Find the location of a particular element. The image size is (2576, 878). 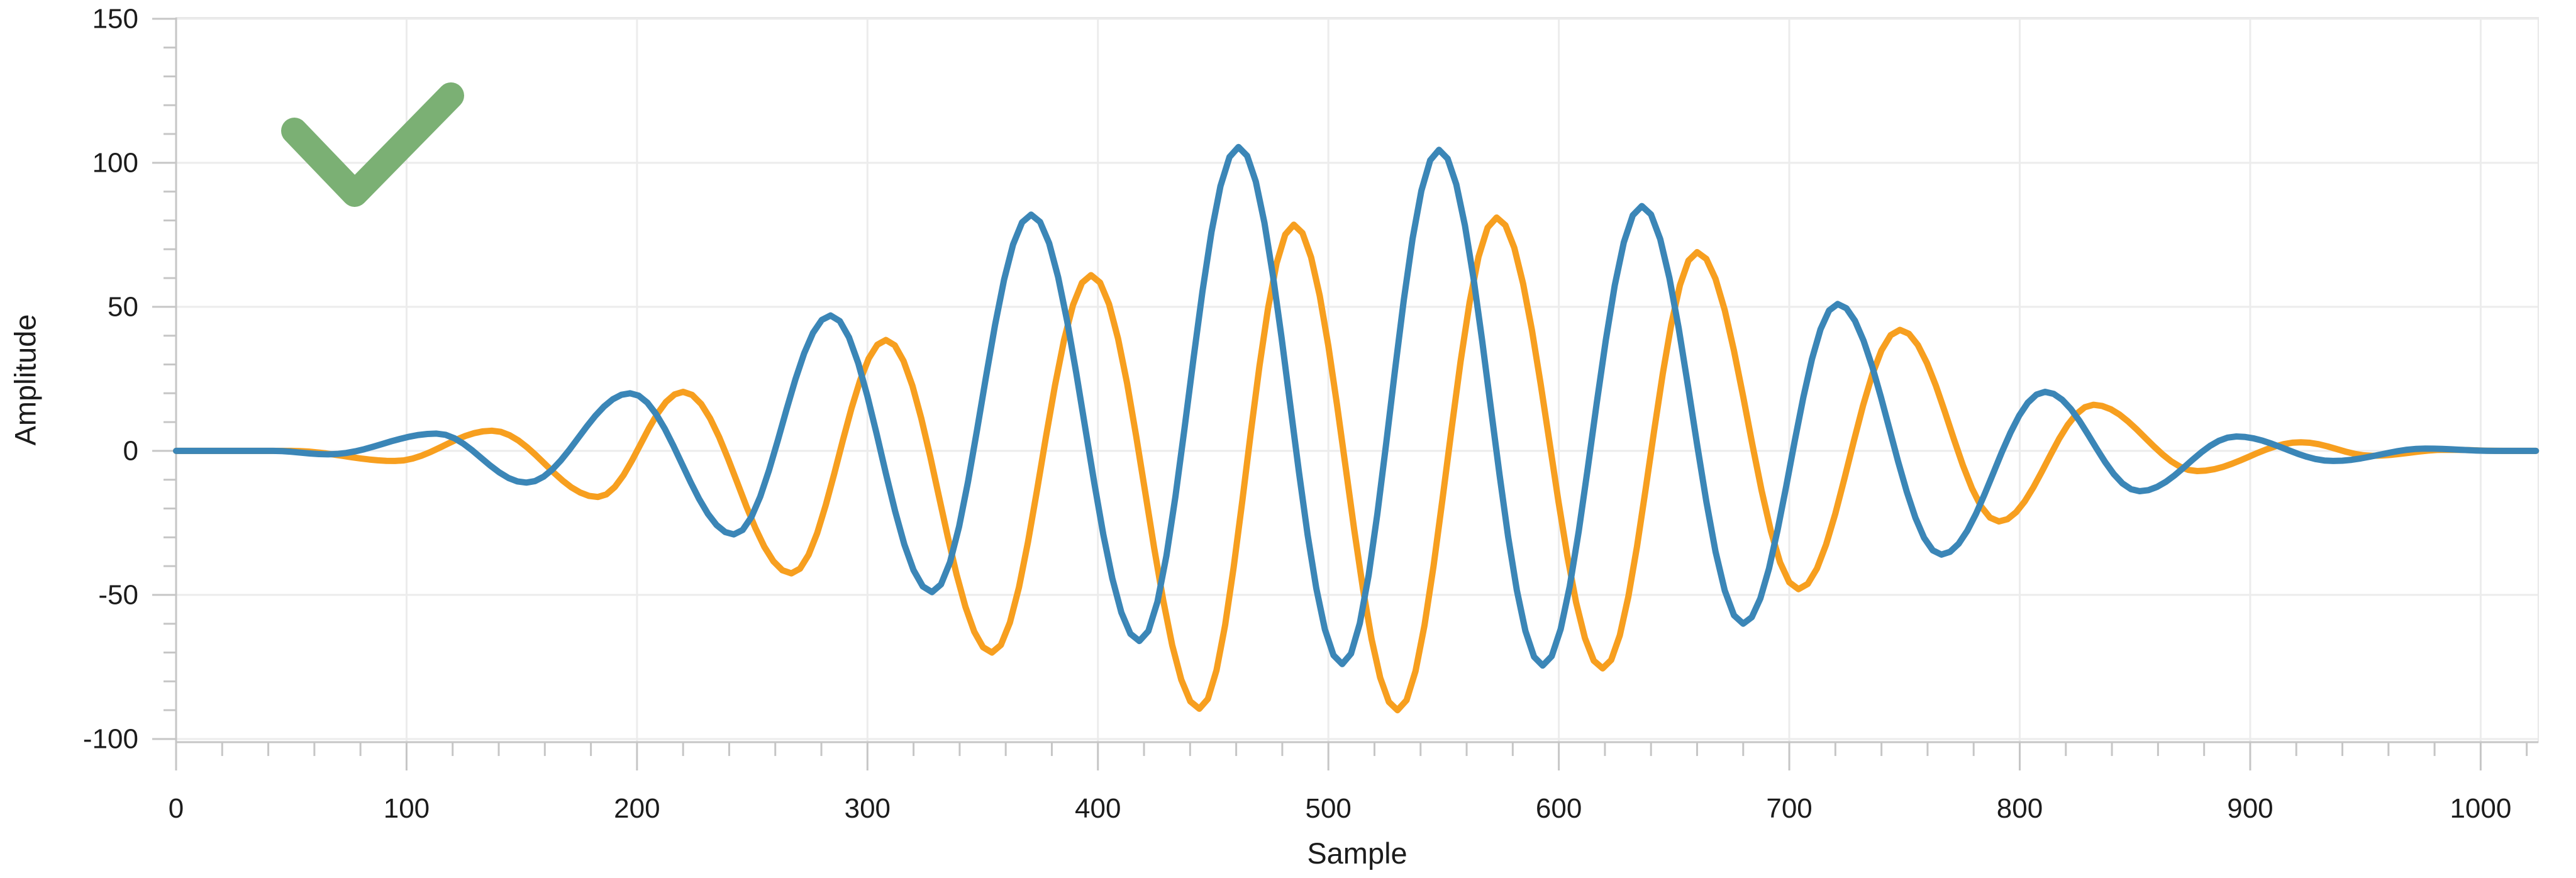

y-tick-label: -50 is located at coordinates (118, 594).